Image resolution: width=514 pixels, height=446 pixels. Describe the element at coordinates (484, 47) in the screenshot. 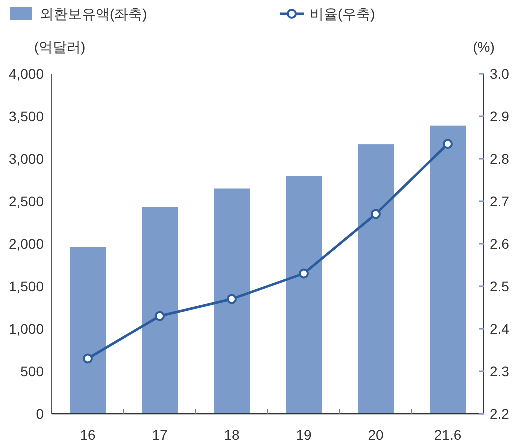

I see `y2-axis-title: (%)` at that location.